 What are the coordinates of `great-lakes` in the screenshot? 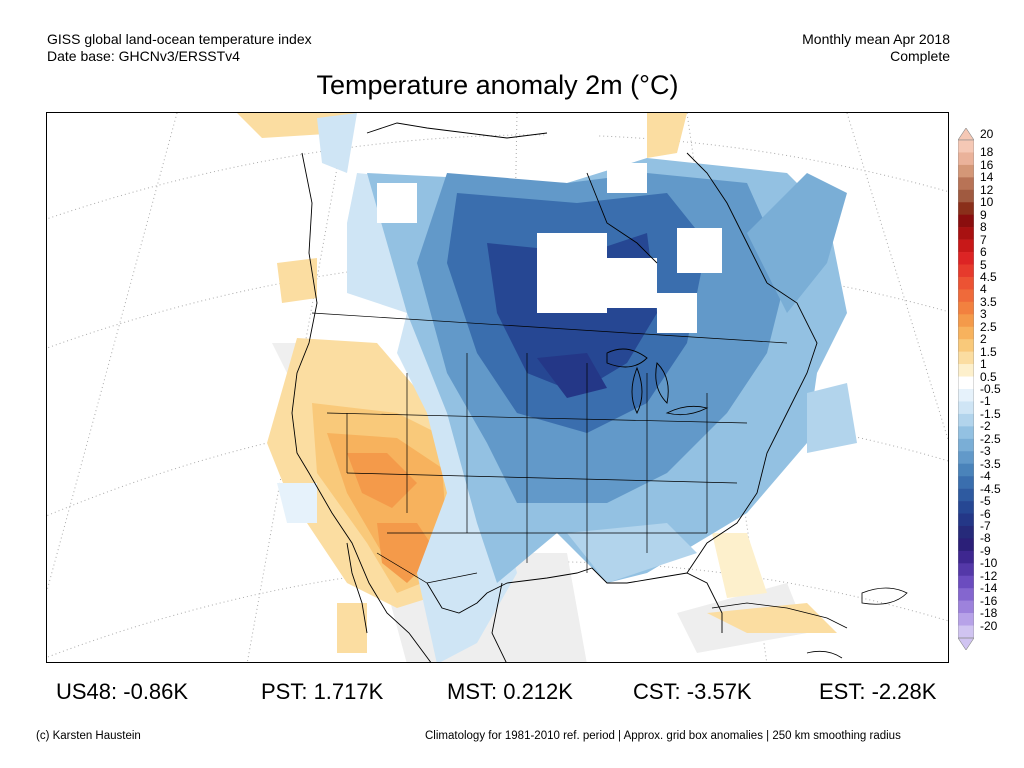 It's located at (657, 382).